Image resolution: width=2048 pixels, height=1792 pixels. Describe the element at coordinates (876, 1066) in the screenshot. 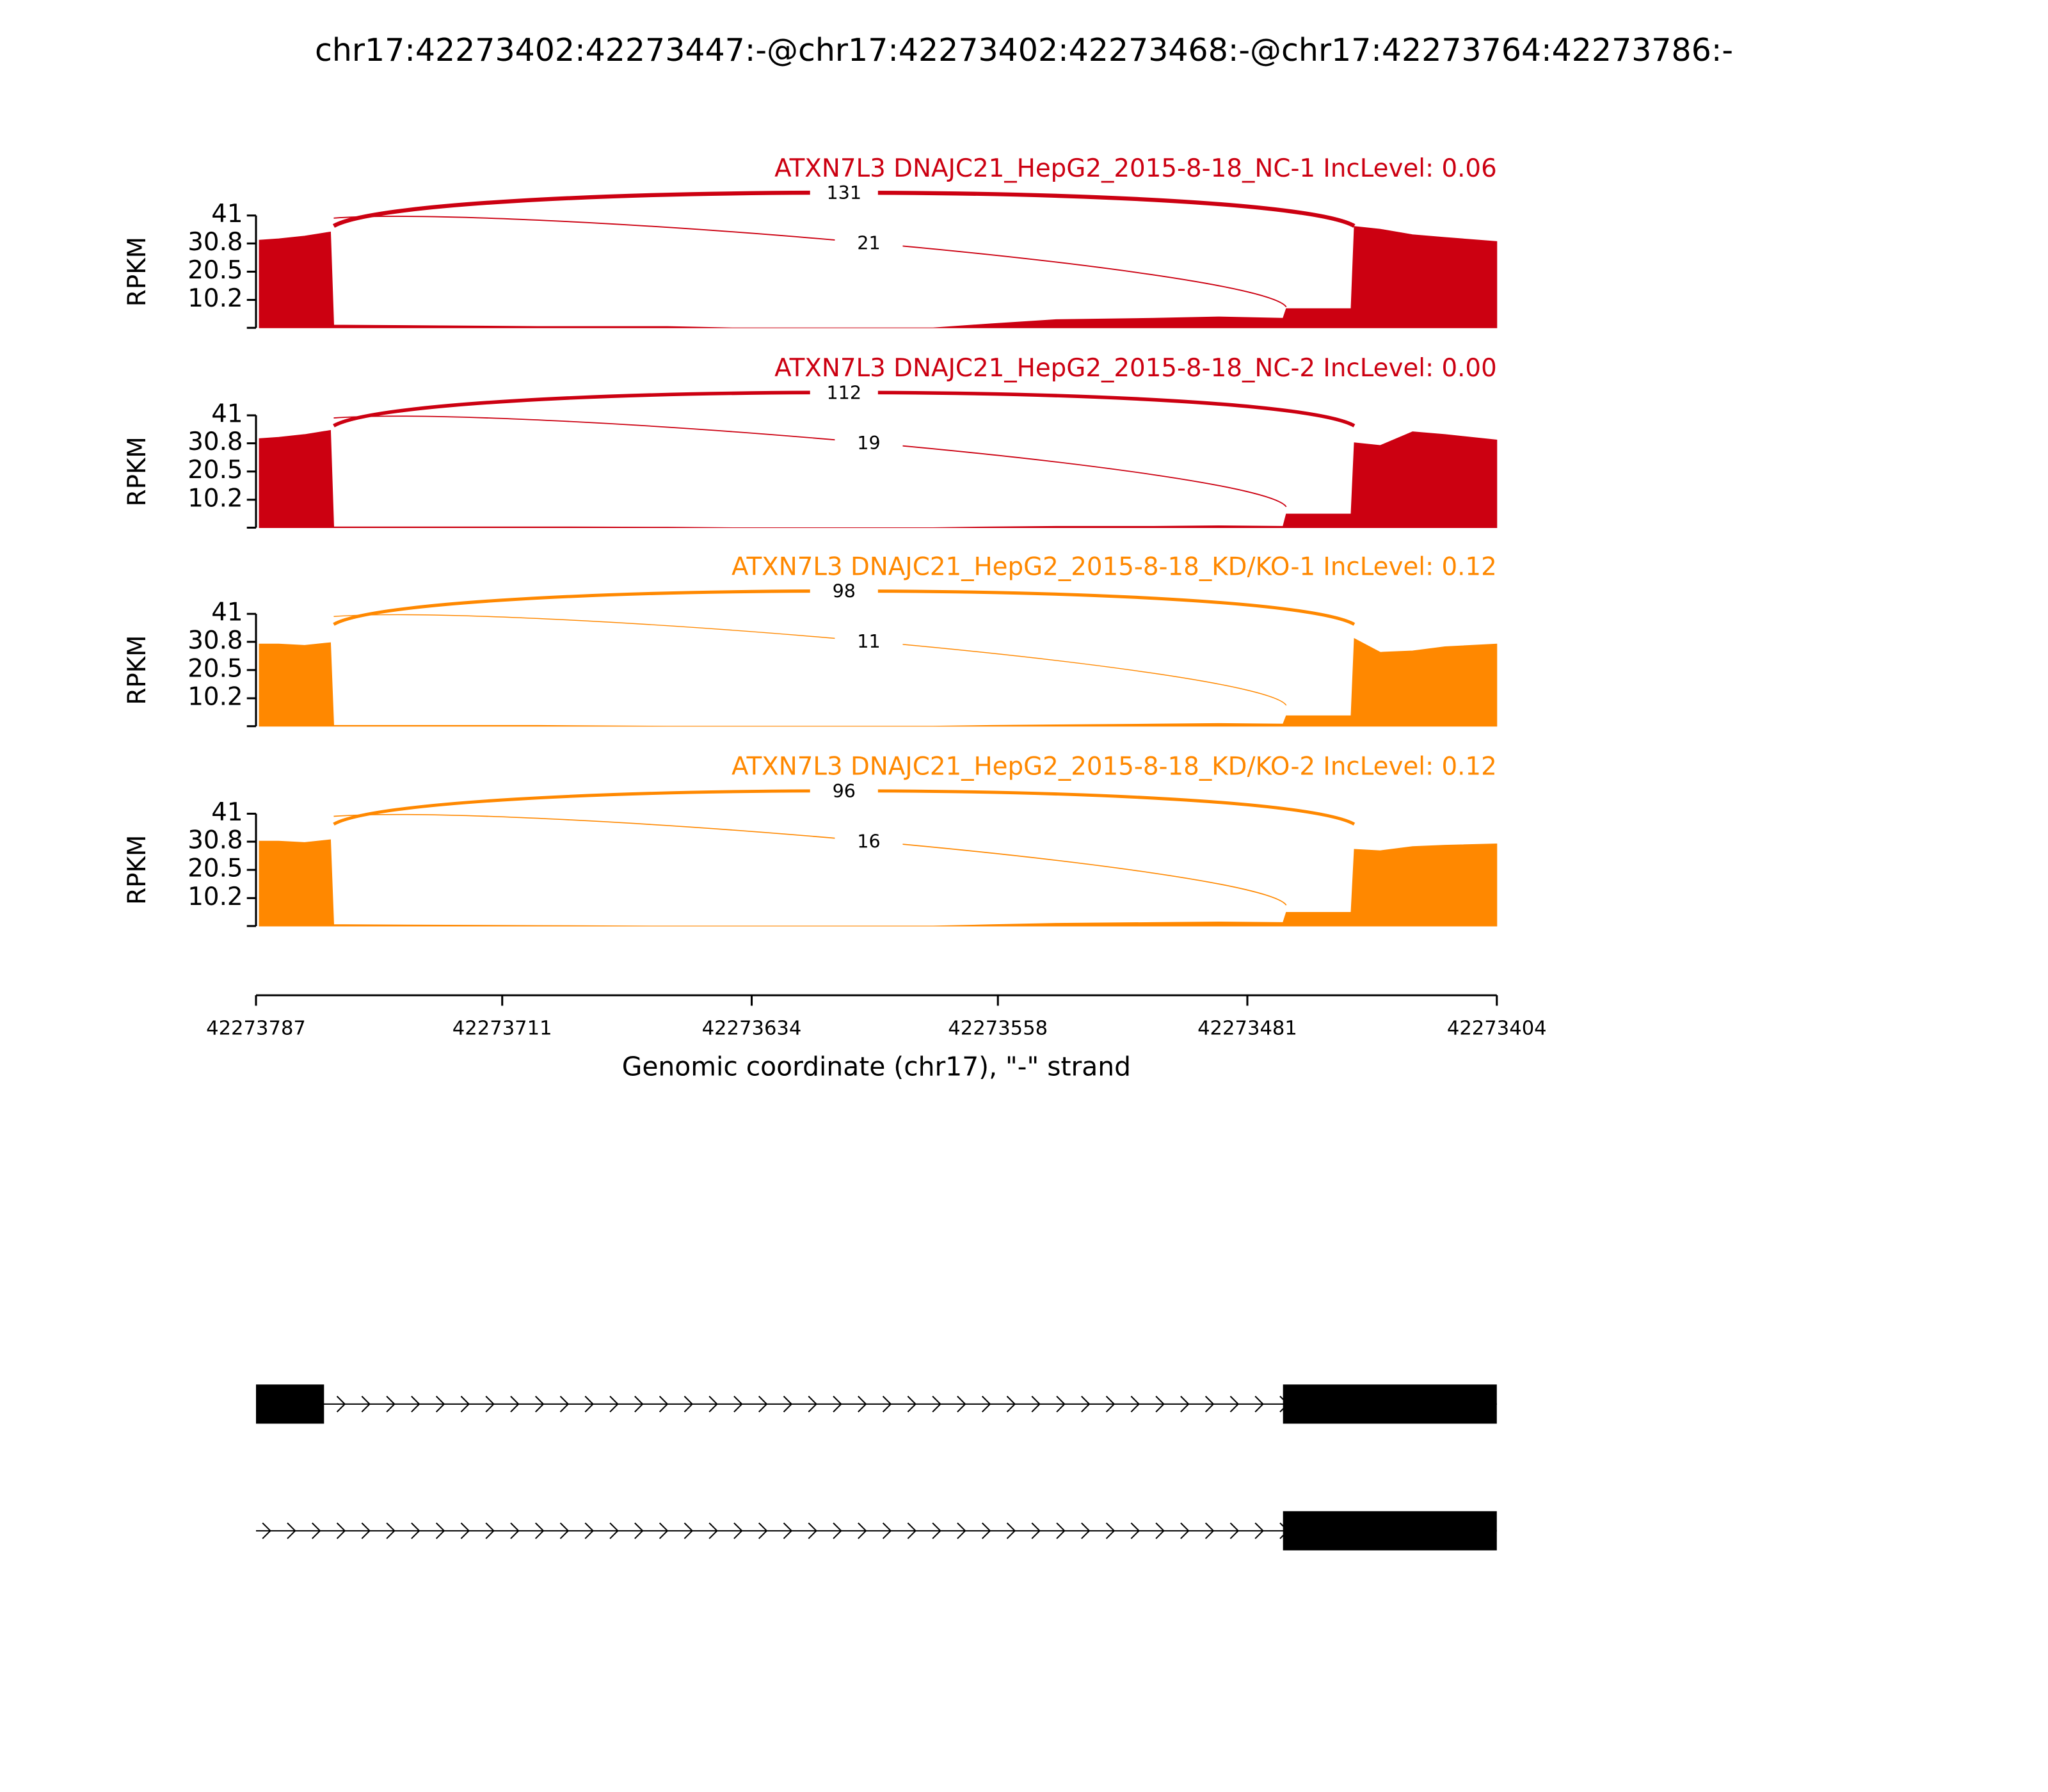

I see `x-axis-label: Genomic coordinate (chr17), "-" strand` at that location.